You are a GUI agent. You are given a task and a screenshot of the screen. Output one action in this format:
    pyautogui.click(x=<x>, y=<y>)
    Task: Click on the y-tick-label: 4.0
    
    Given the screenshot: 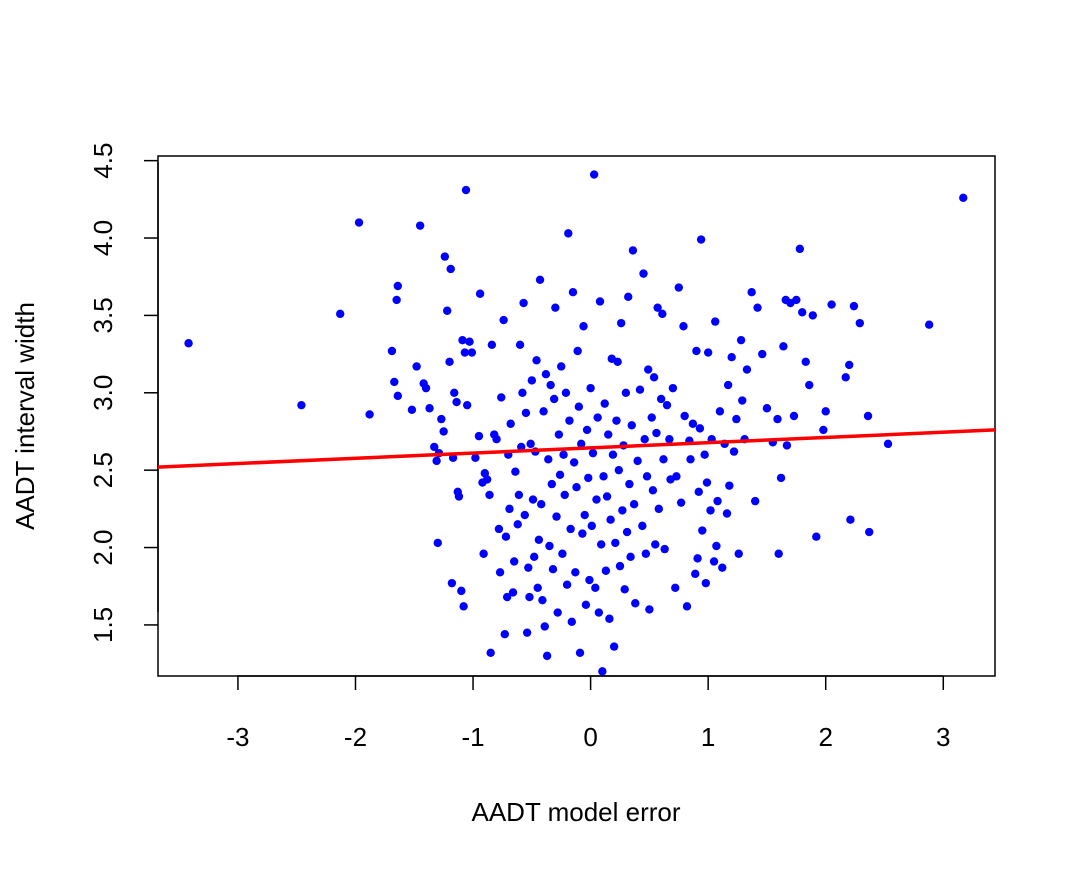 What is the action you would take?
    pyautogui.click(x=103, y=238)
    